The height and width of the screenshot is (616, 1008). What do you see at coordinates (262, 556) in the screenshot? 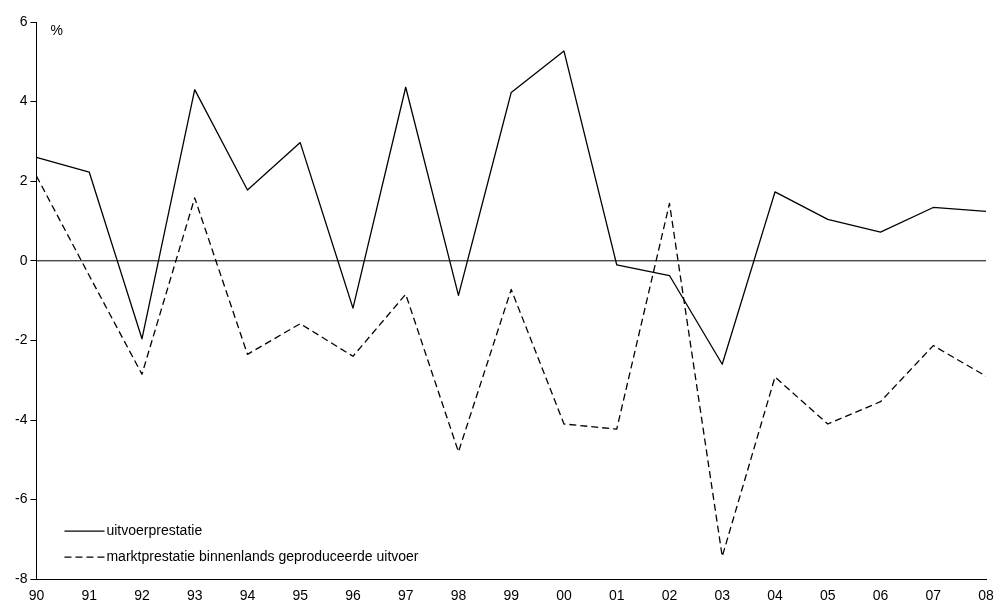
I see `legend-label: marktprestatie binnenlands geproduceerde uitvoer` at bounding box center [262, 556].